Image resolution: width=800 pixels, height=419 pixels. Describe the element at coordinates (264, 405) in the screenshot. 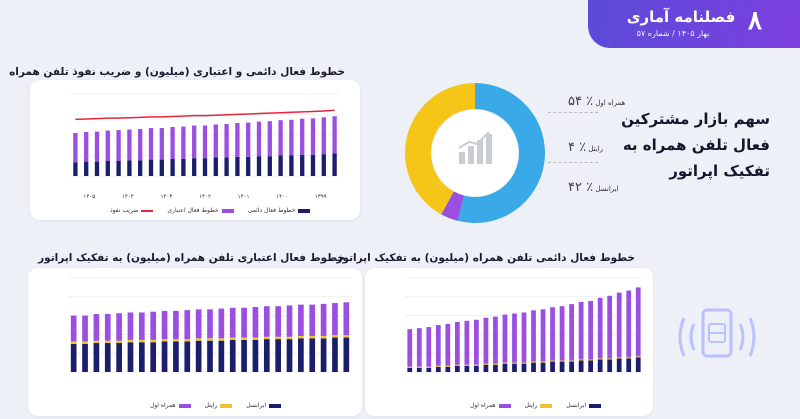

I see `legend-irancell: ایرانسل` at that location.